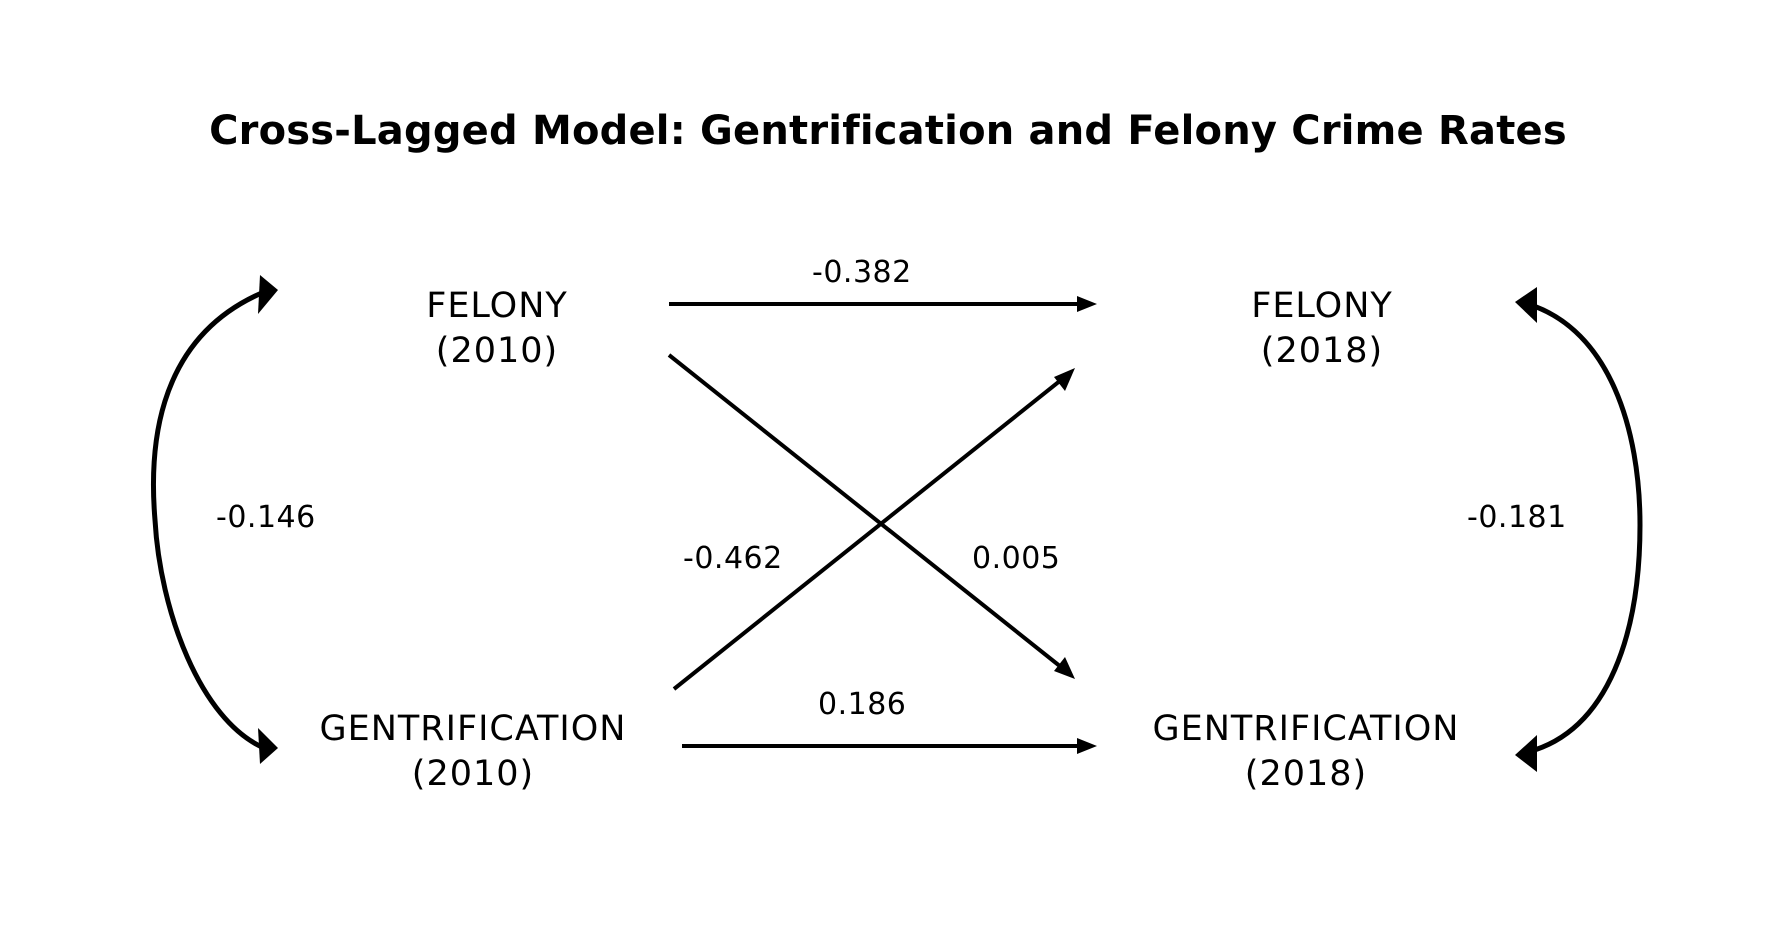 The width and height of the screenshot is (1776, 933). Describe the element at coordinates (1306, 774) in the screenshot. I see `node-gentrification-2018-year: (2018)` at that location.